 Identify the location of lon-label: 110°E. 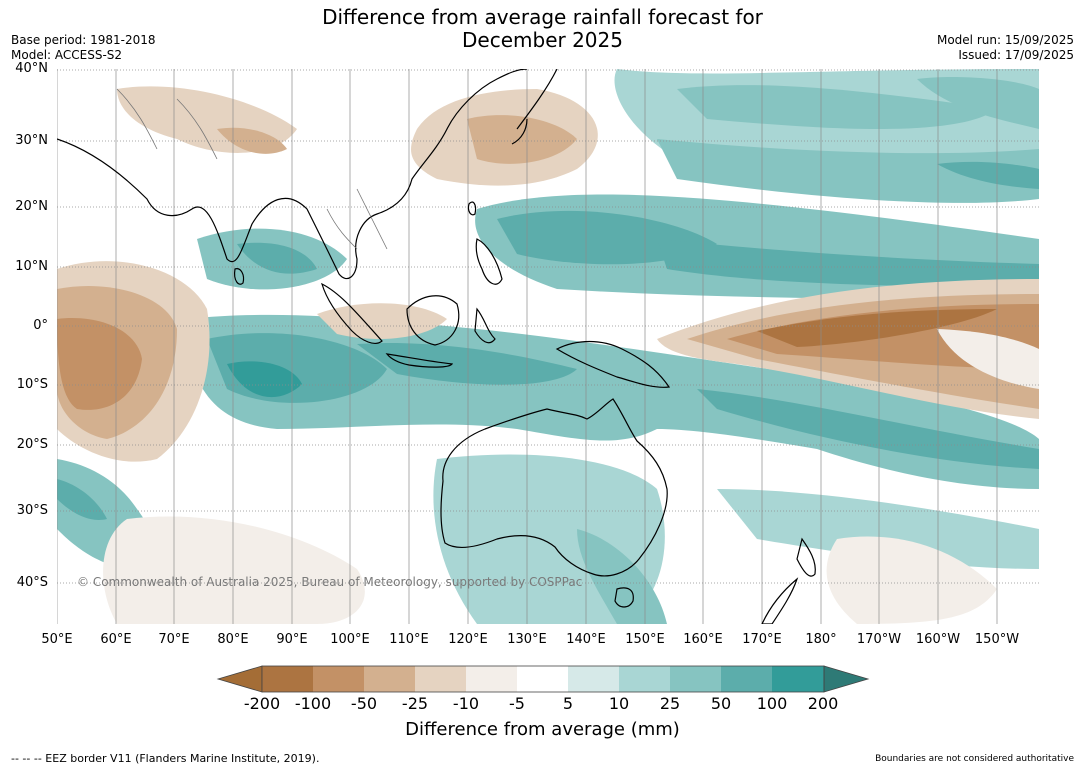
(409, 639).